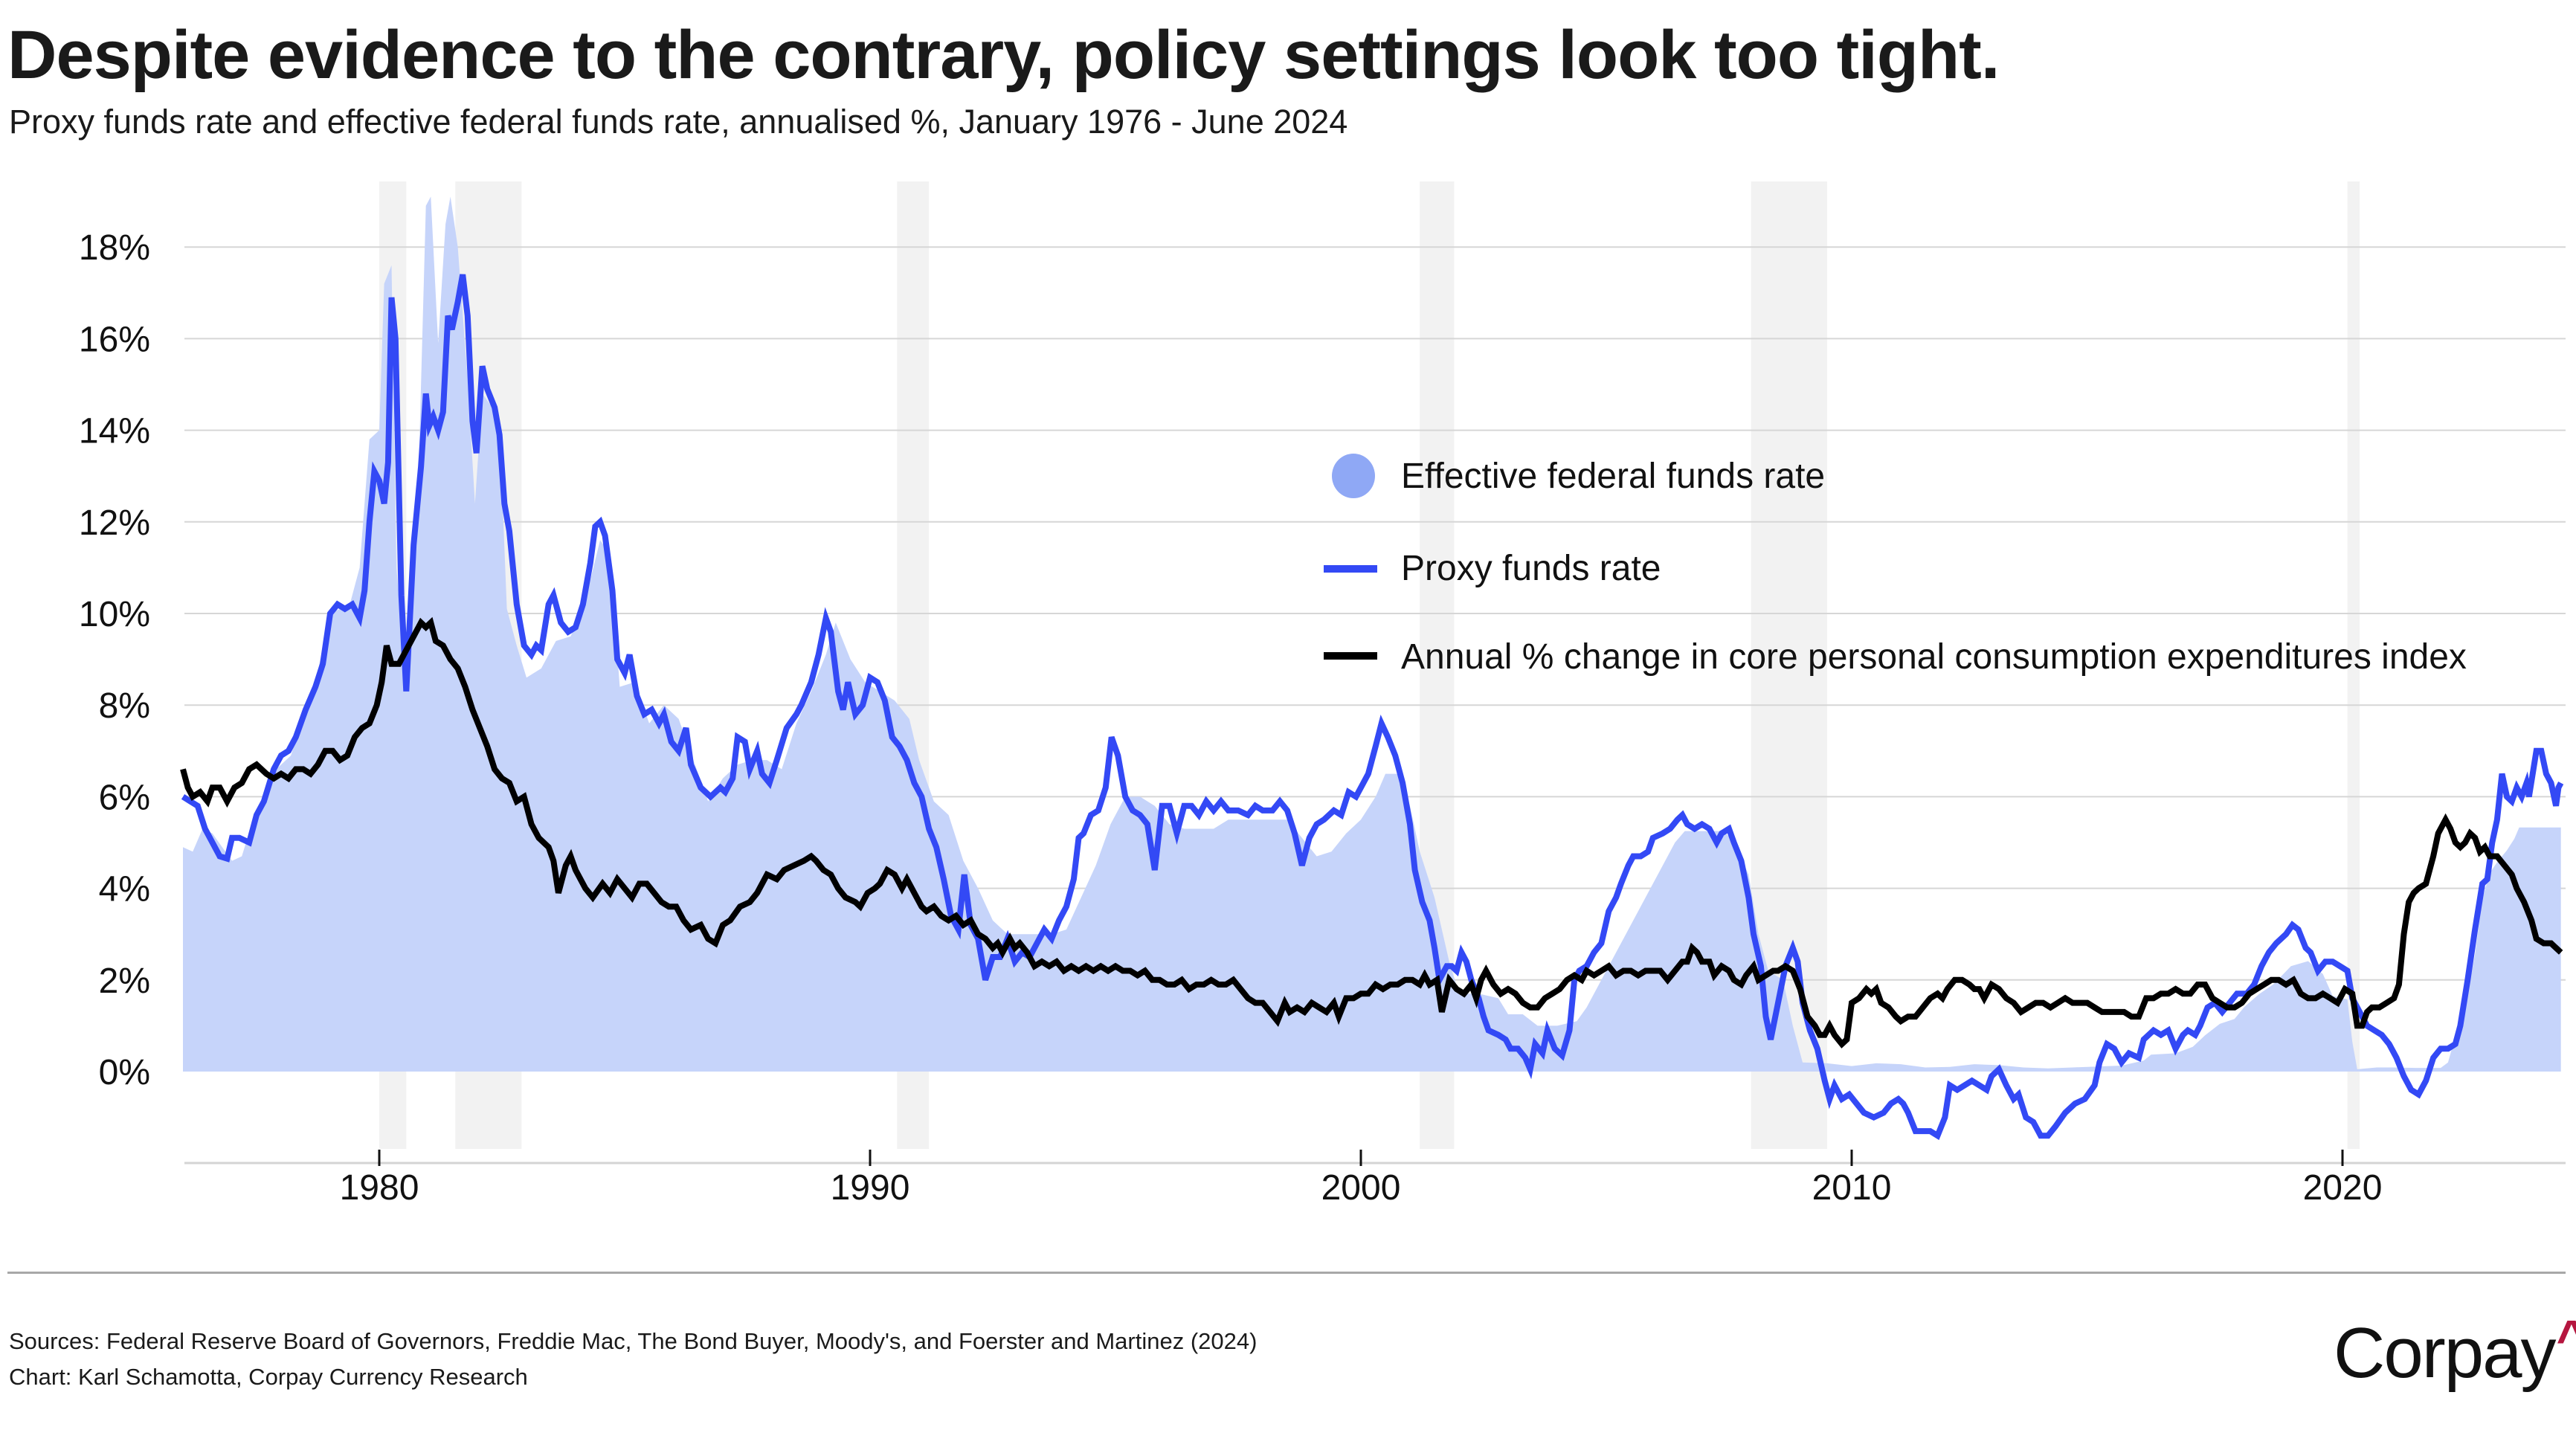 The width and height of the screenshot is (2576, 1456). What do you see at coordinates (1350, 656) in the screenshot?
I see `legend-swatch-core-pce` at bounding box center [1350, 656].